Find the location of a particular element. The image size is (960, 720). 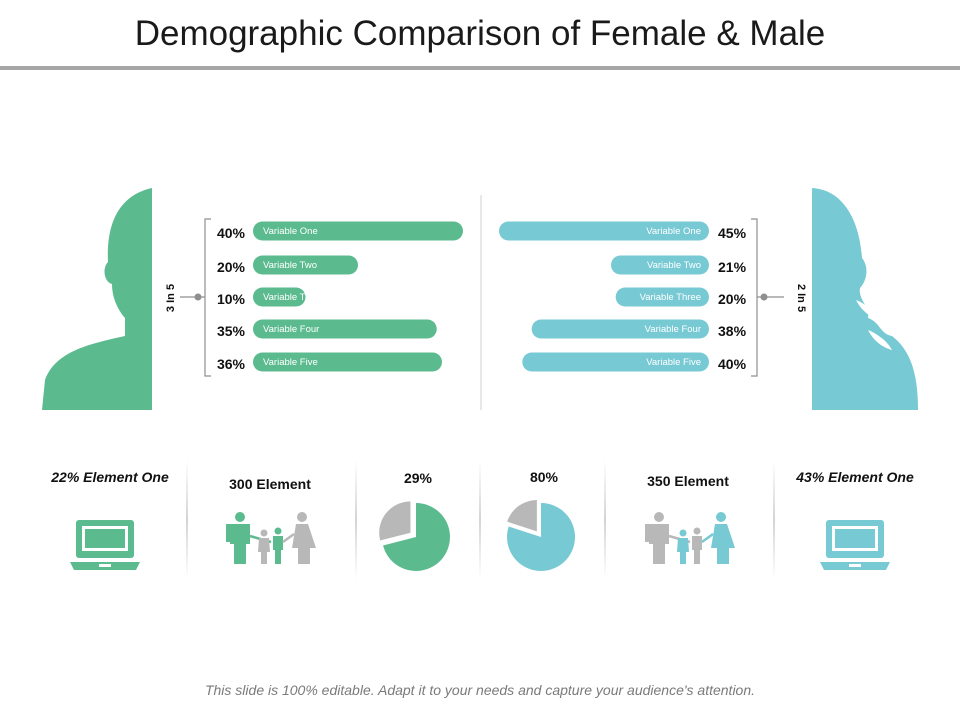

stats-icons is located at coordinates (480, 535).